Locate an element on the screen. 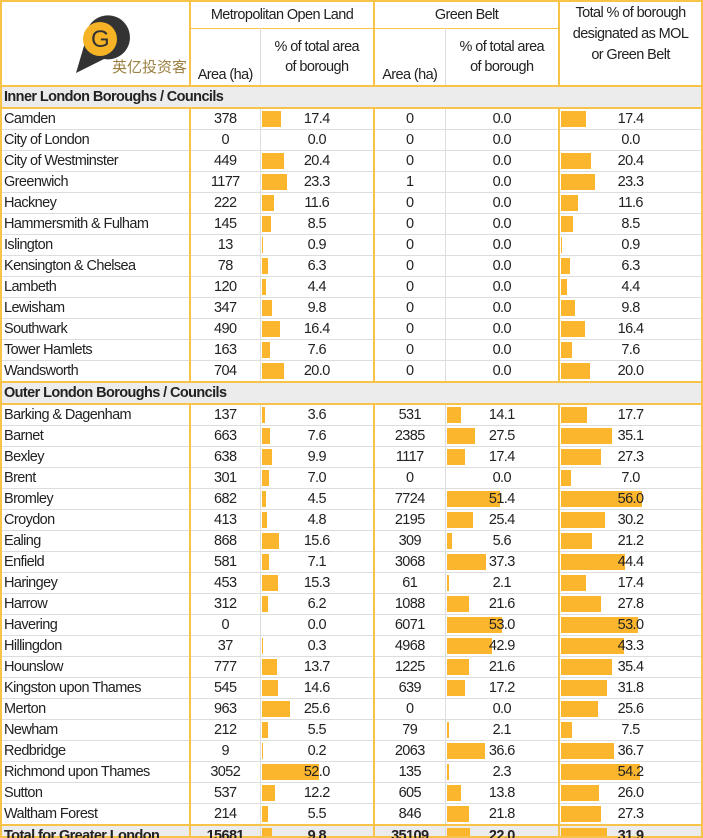 This screenshot has height=838, width=703. cell-value: 1177 is located at coordinates (225, 182).